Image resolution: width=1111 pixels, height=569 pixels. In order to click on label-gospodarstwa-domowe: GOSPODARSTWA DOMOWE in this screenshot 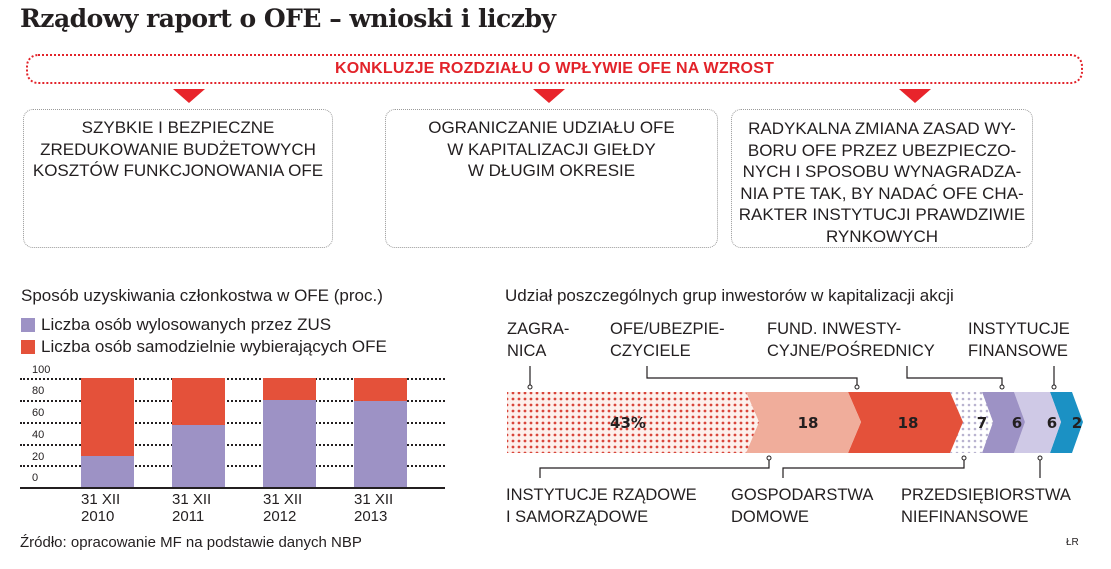, I will do `click(802, 506)`.